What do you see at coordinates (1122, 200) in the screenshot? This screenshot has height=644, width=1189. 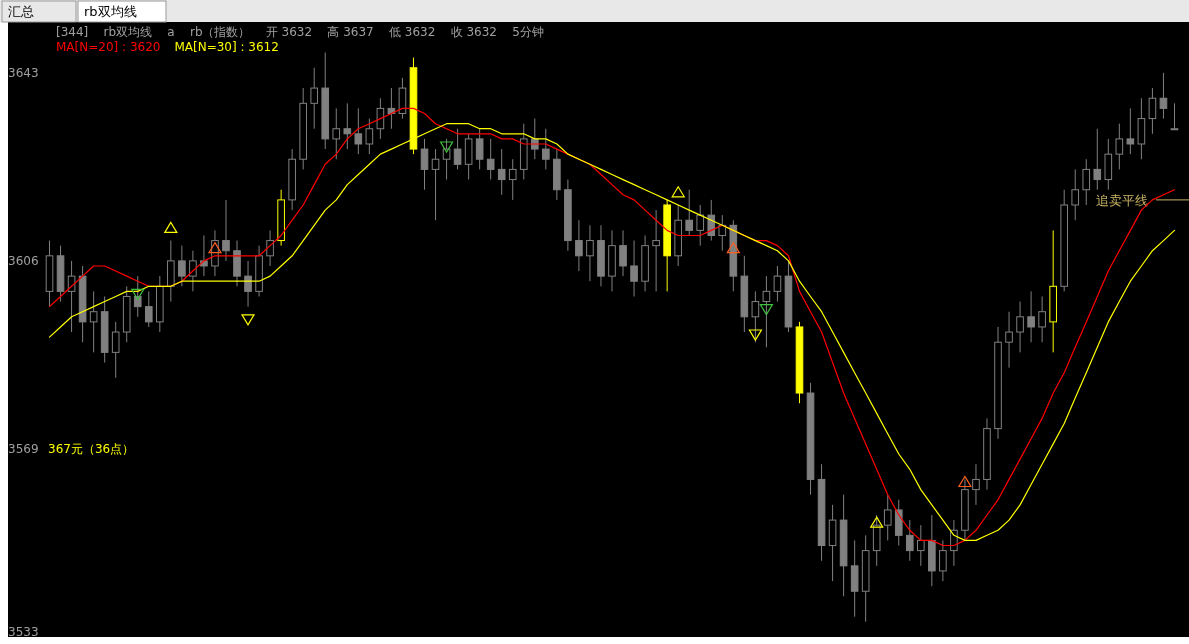 I see `ref-line-label: 追卖平线` at bounding box center [1122, 200].